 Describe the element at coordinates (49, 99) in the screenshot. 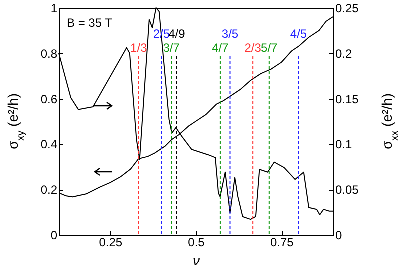

I see `y-tick-label: 0.6` at that location.